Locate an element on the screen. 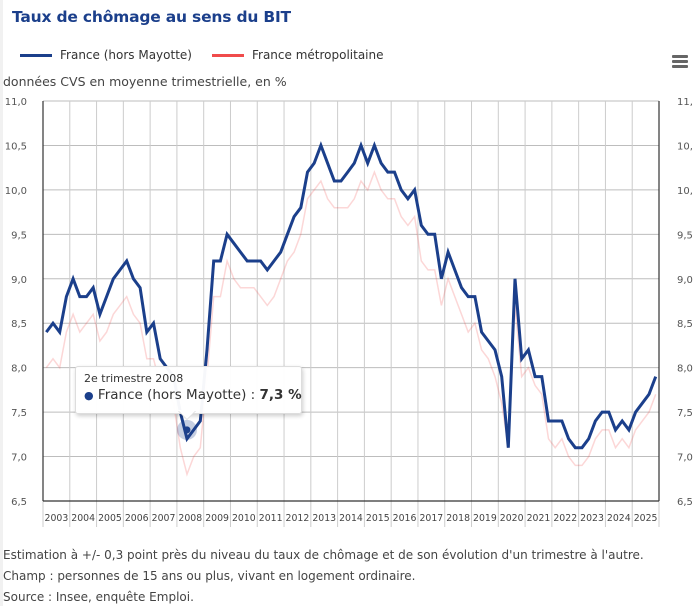 This screenshot has width=693, height=608. y-tick-label-right: 6,5 is located at coordinates (685, 502).